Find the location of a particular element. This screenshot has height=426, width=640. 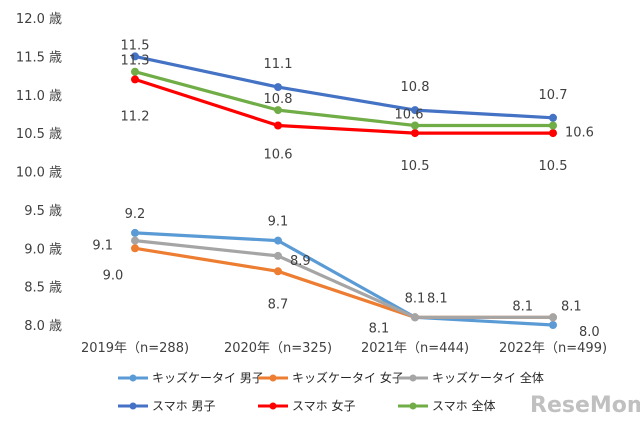

data-label: 11.5 is located at coordinates (135, 45).